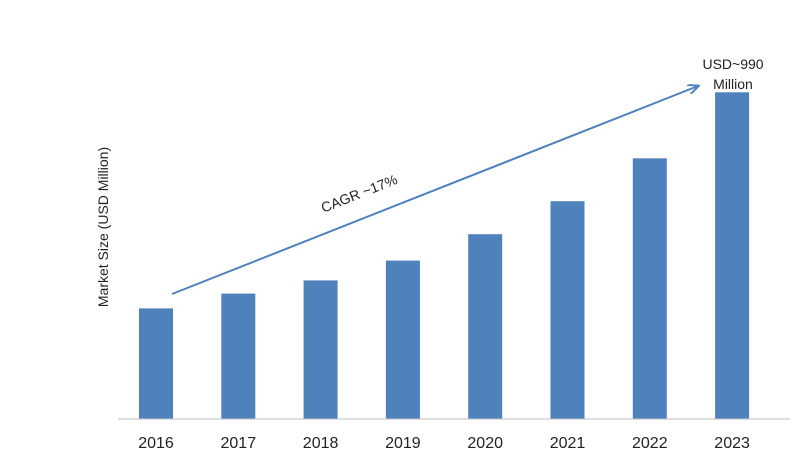 This screenshot has height=468, width=800. Describe the element at coordinates (402, 339) in the screenshot. I see `bar-2019` at that location.